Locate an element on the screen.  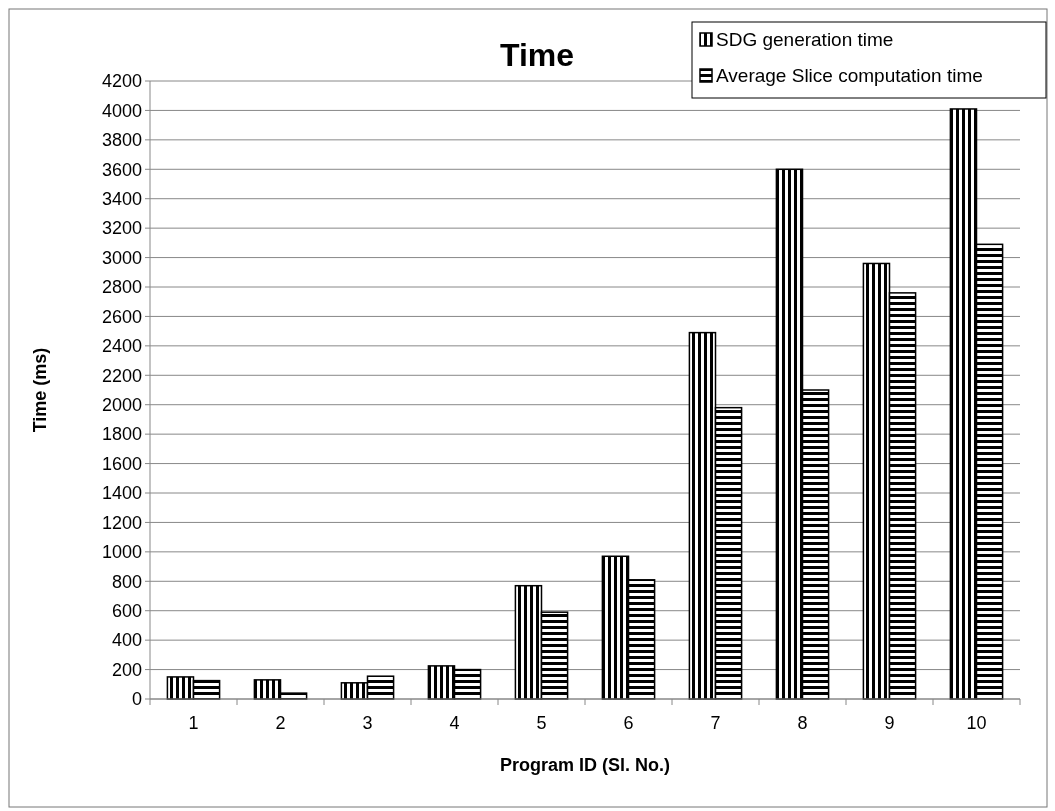
y-tick-label: 2400 is located at coordinates (121, 346).